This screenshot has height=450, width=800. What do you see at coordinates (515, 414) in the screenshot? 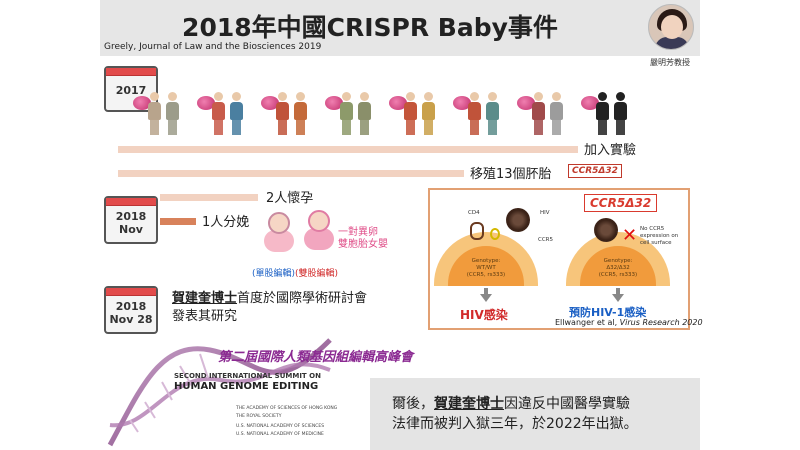
I see `outcome-text: 爾後，賀建奎博士因違反中國醫學實驗 法律而被判入獄三年，於2022年出獄。` at bounding box center [515, 414].